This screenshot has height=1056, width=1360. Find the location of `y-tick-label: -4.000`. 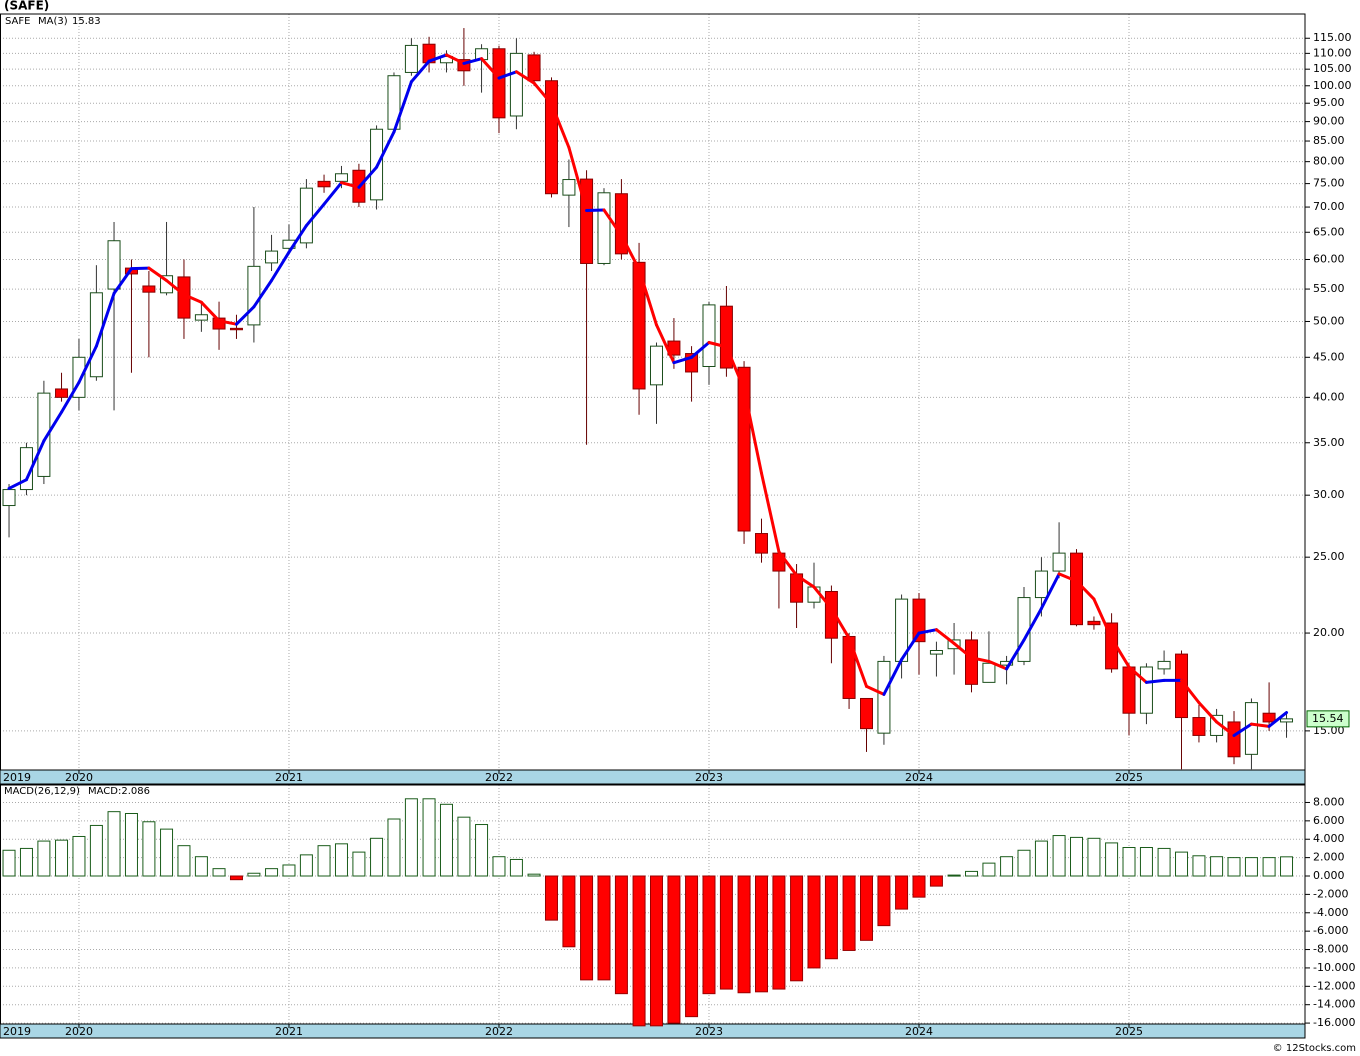

y-tick-label: -4.000 is located at coordinates (1330, 912).